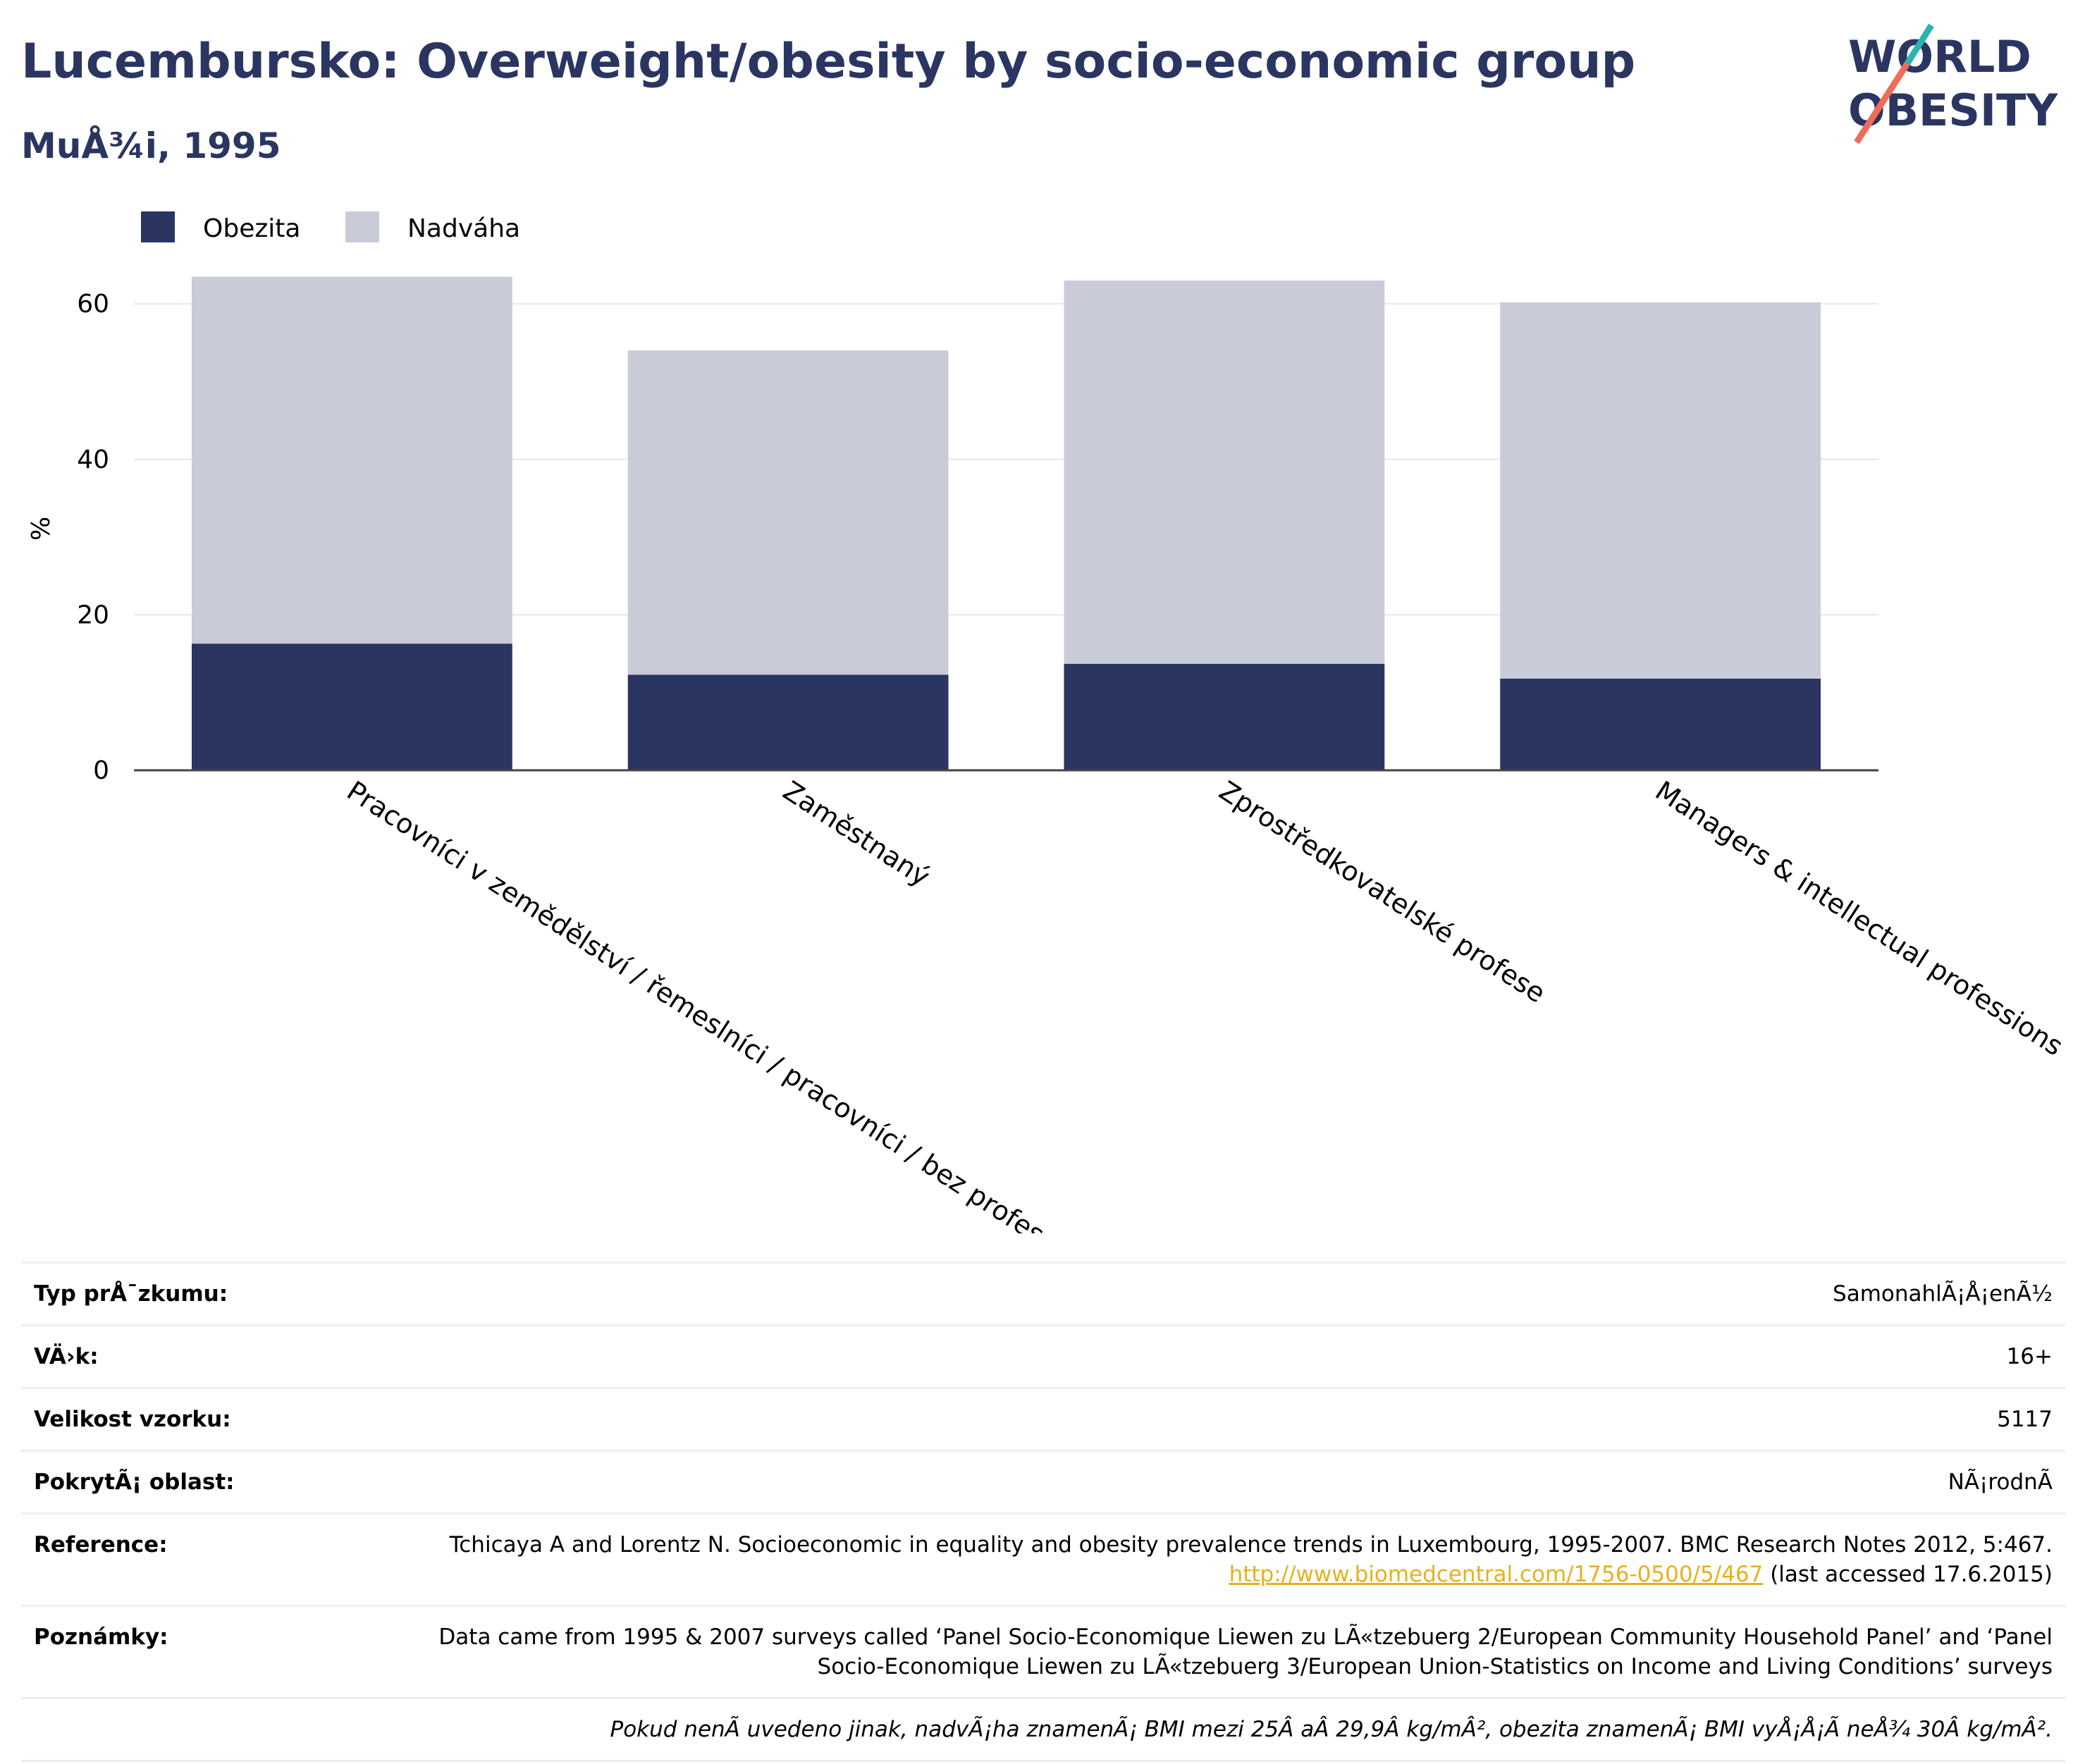  What do you see at coordinates (93, 459) in the screenshot?
I see `y-tick-label: 40` at bounding box center [93, 459].